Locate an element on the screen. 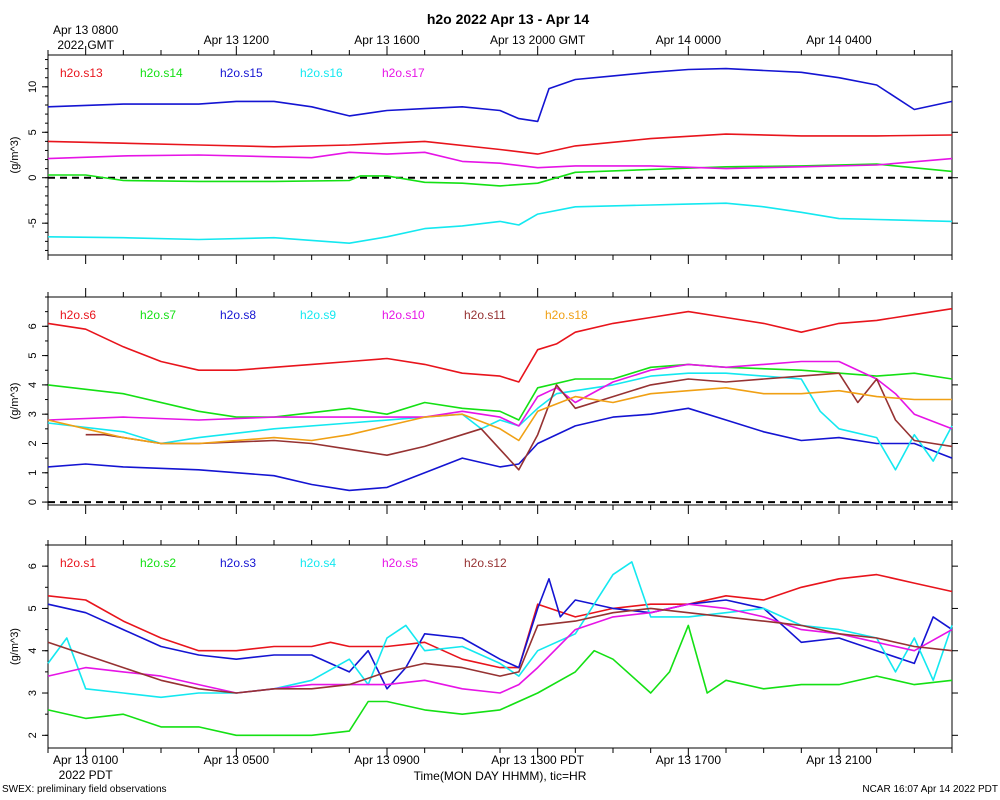 The width and height of the screenshot is (1000, 800). legend-h2o.s12: h2o.s12 is located at coordinates (485, 563).